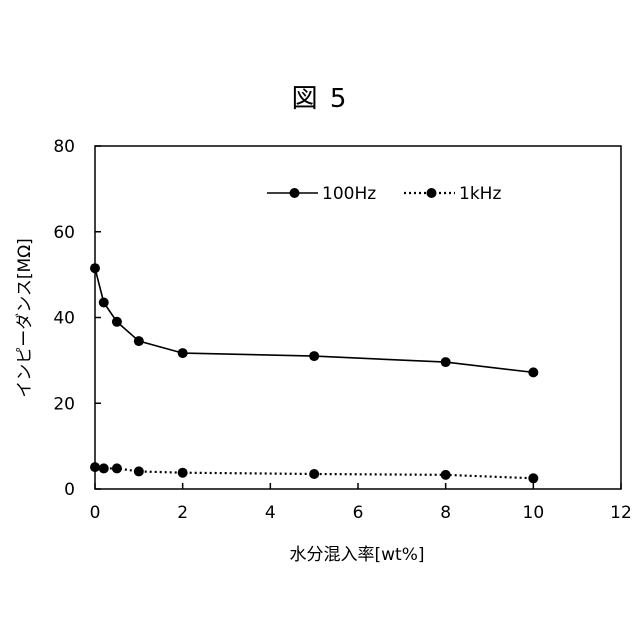 Image resolution: width=640 pixels, height=640 pixels. Describe the element at coordinates (95, 513) in the screenshot. I see `x-tick-label: 0` at that location.